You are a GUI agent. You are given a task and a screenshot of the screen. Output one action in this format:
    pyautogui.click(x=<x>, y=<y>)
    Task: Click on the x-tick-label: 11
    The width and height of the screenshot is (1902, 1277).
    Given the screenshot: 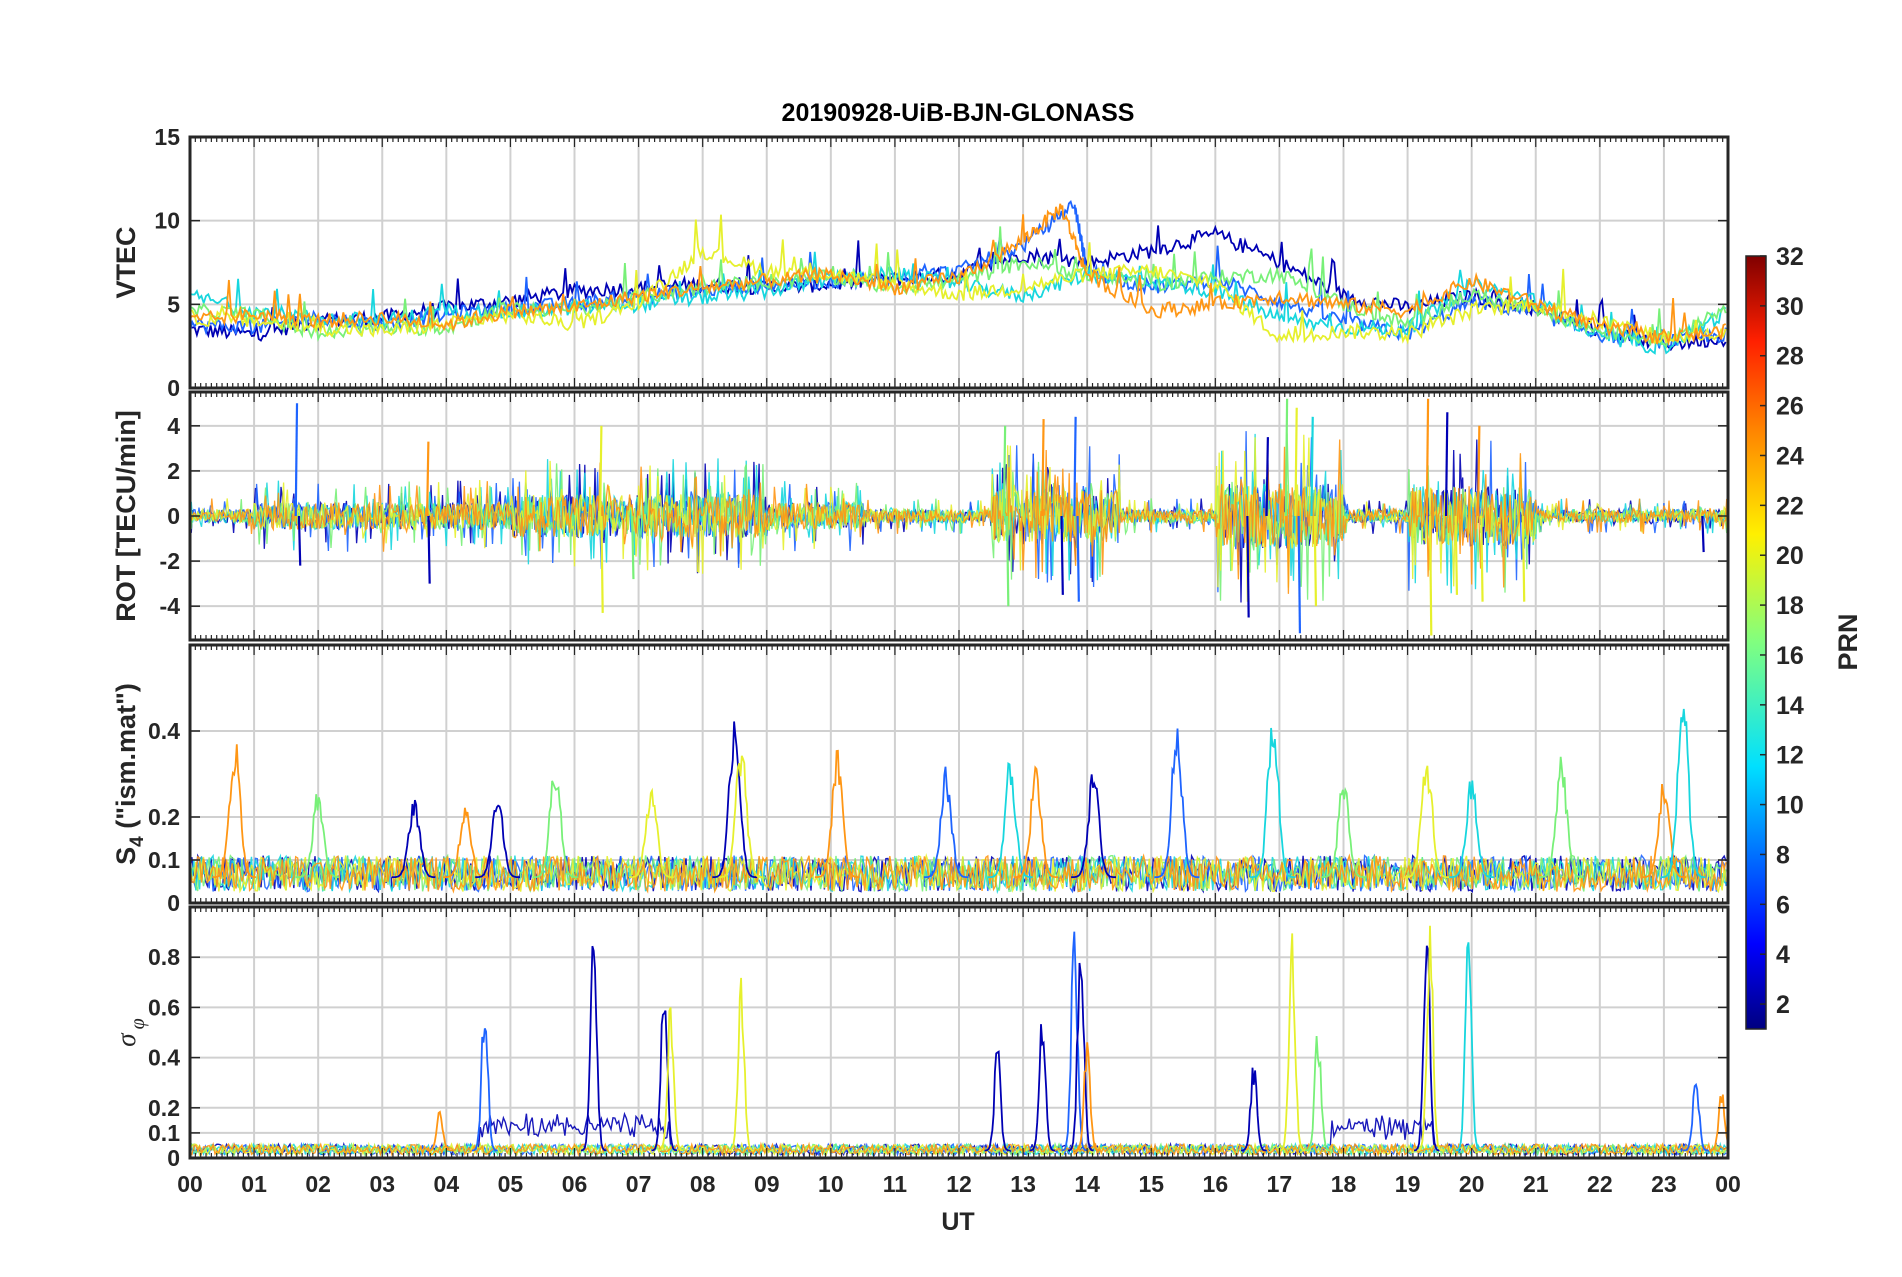 What is the action you would take?
    pyautogui.click(x=895, y=1184)
    